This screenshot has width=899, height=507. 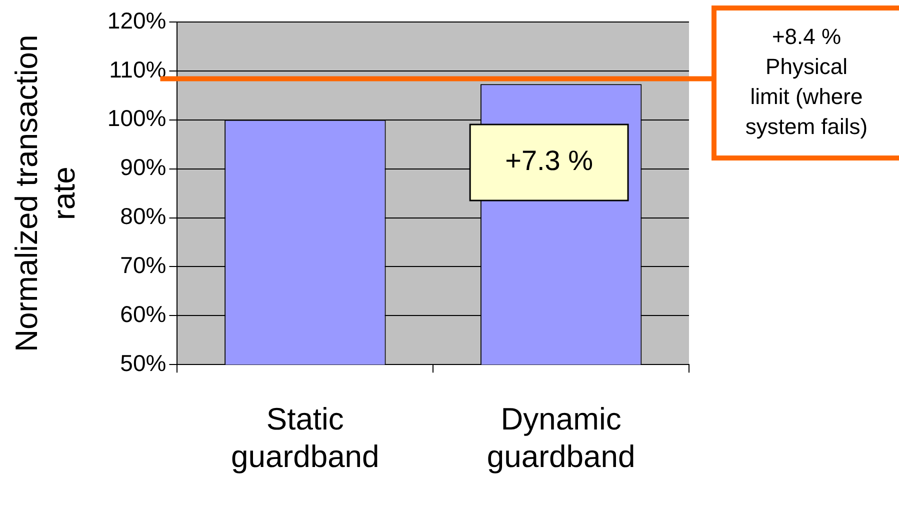 What do you see at coordinates (136, 20) in the screenshot?
I see `y-tick-label: 120%` at bounding box center [136, 20].